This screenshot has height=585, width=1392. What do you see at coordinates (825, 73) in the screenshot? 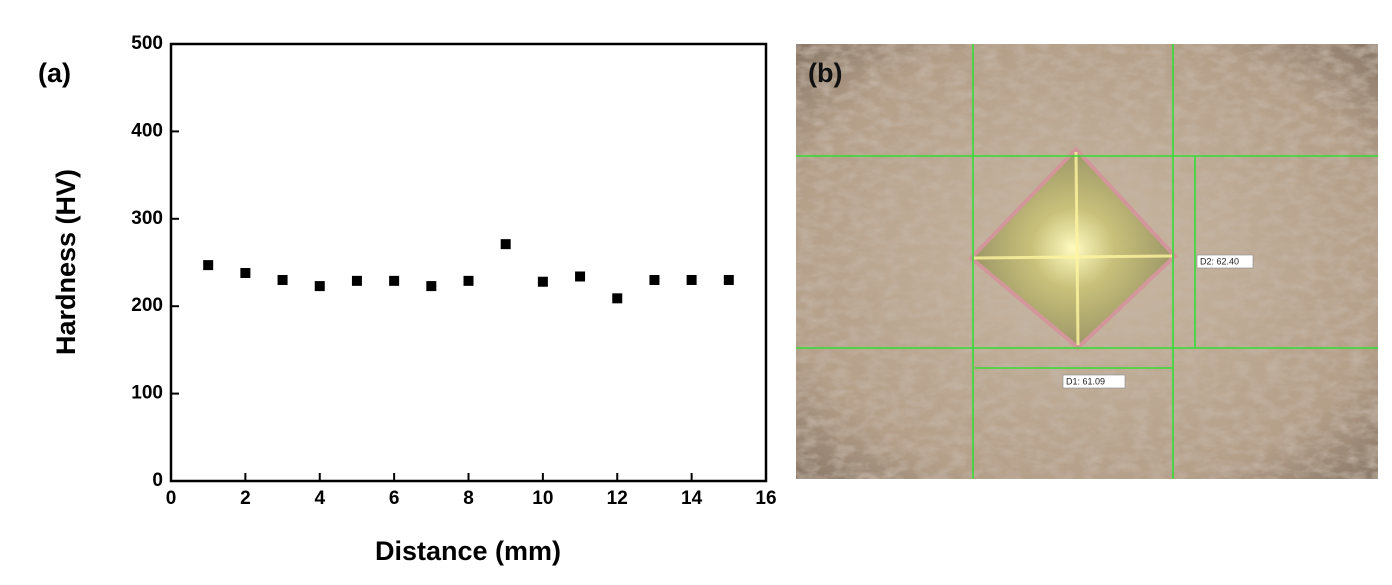
I see `panel-label: (b)` at bounding box center [825, 73].